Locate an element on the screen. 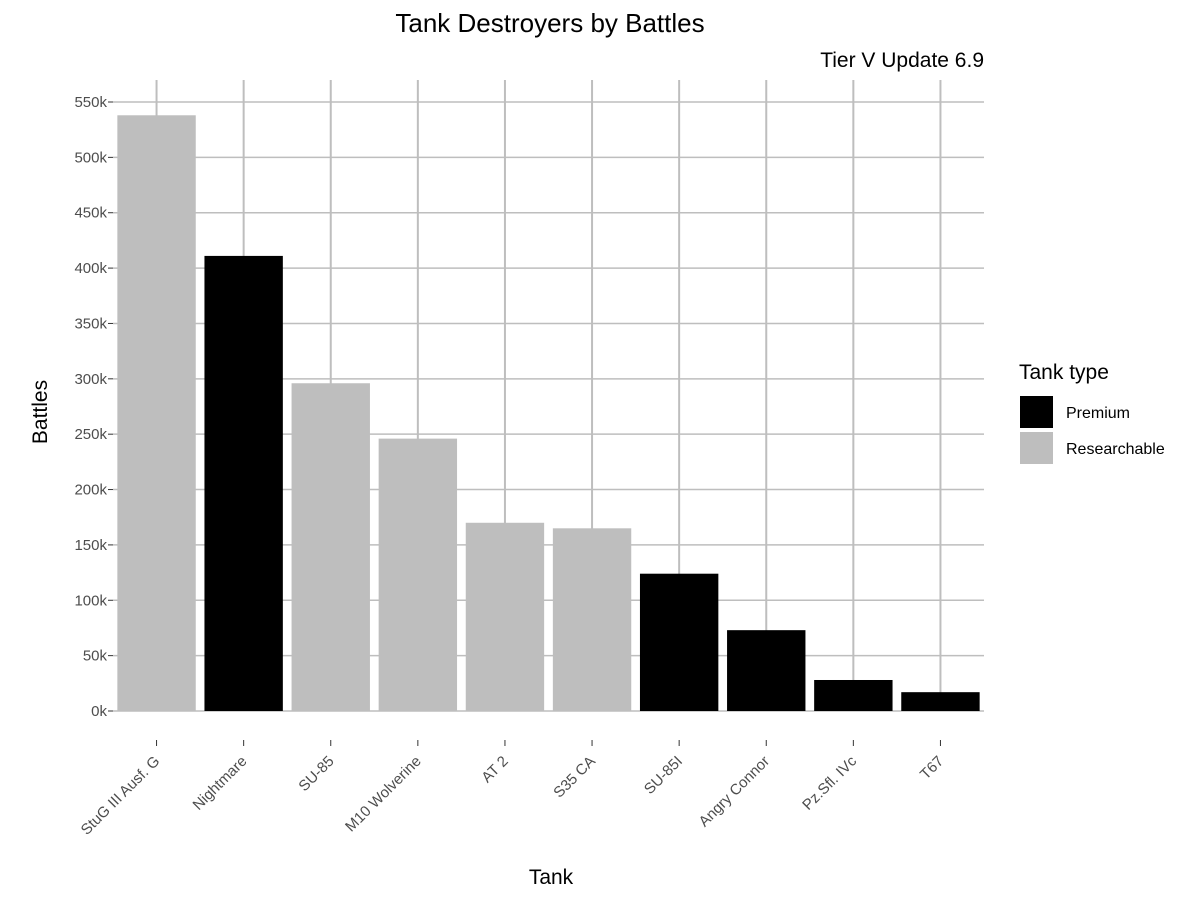 This screenshot has width=1200, height=900. x-axis-title: Tank is located at coordinates (551, 877).